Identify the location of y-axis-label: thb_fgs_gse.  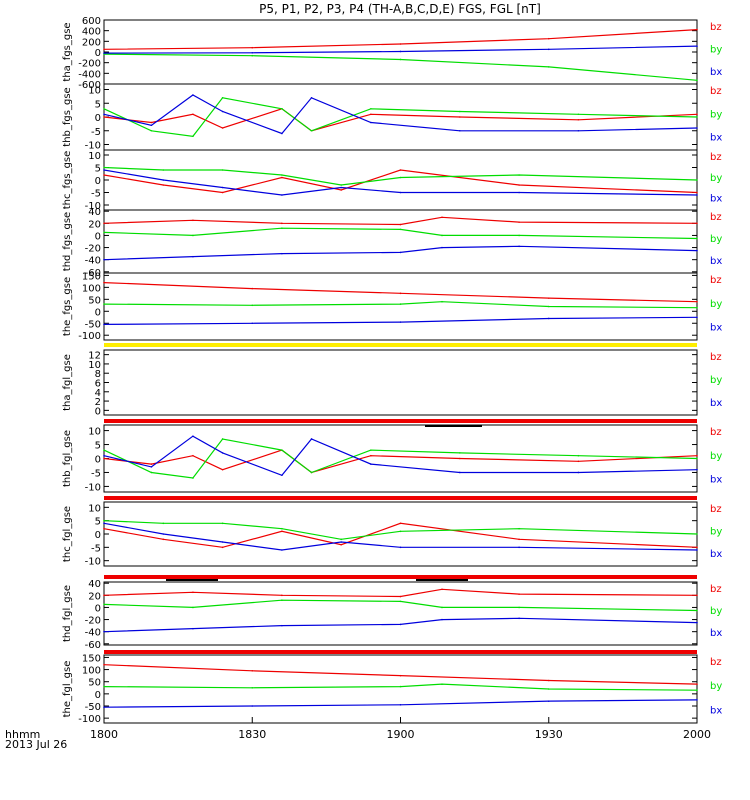
(67, 116).